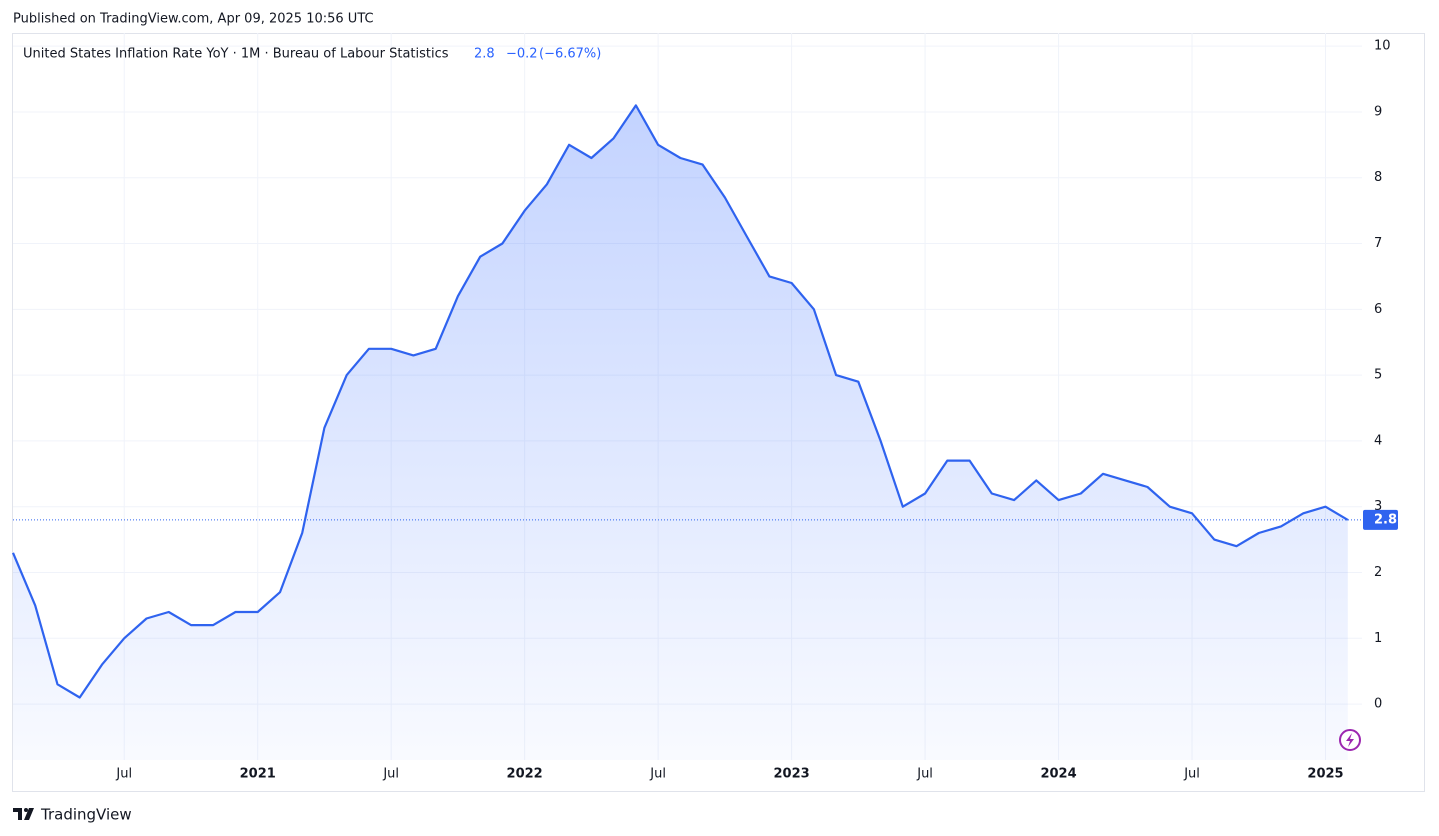  What do you see at coordinates (1378, 638) in the screenshot?
I see `y-tick-label: 1` at bounding box center [1378, 638].